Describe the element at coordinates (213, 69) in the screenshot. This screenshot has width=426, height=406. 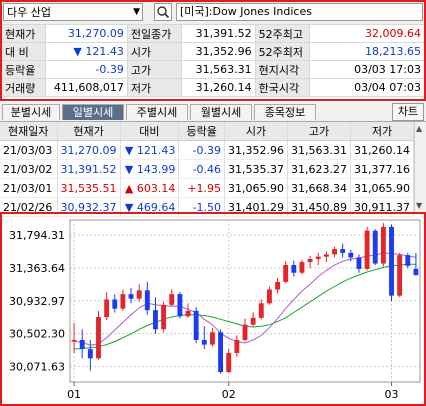
I see `quote-row: 등락율 -0.39 고가 31,563.31 현지시각 03/03 17:03` at that location.